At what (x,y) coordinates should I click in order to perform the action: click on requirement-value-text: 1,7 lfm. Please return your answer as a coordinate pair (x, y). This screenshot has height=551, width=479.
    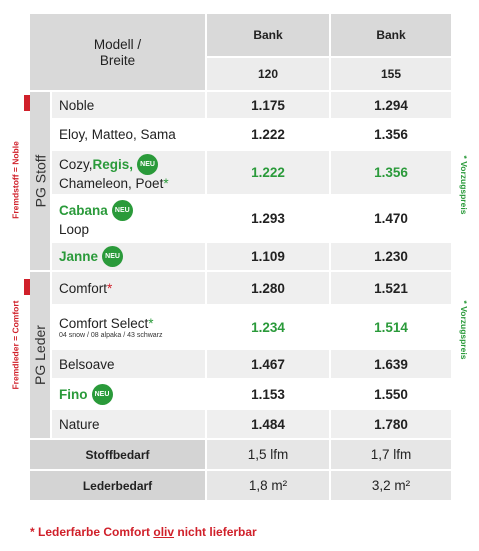
    Looking at the image, I should click on (391, 454).